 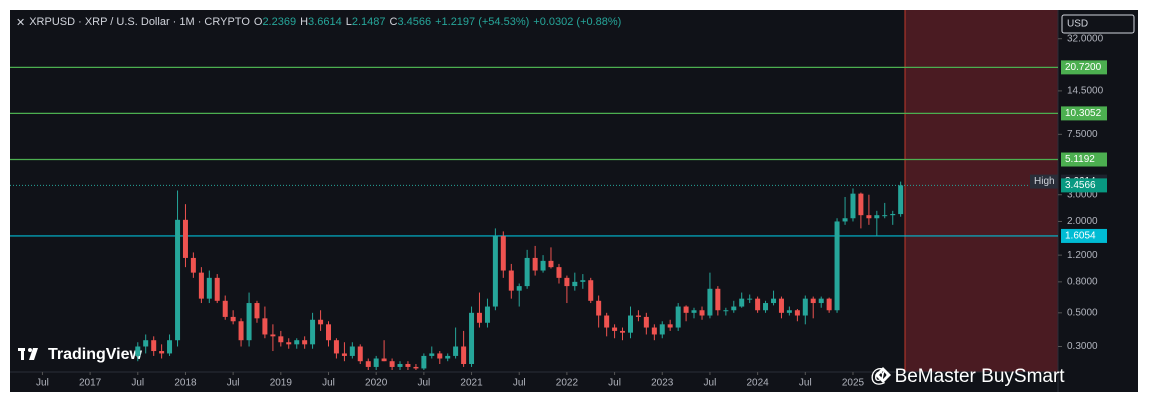 I want to click on x-tick-label: 2023, so click(x=662, y=383).